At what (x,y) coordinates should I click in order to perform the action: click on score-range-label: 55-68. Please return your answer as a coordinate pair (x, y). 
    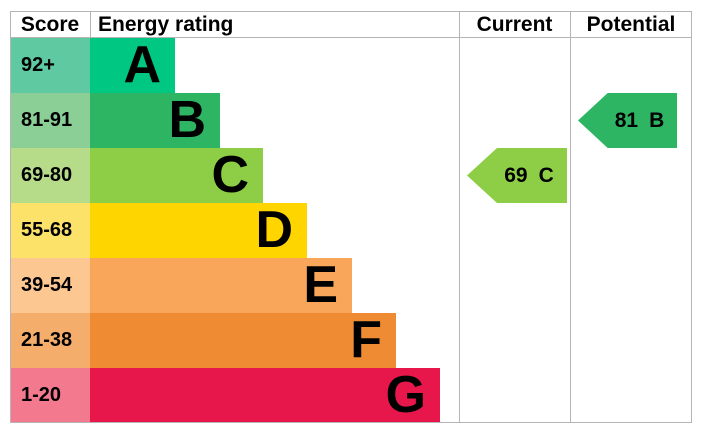
    Looking at the image, I should click on (50, 230).